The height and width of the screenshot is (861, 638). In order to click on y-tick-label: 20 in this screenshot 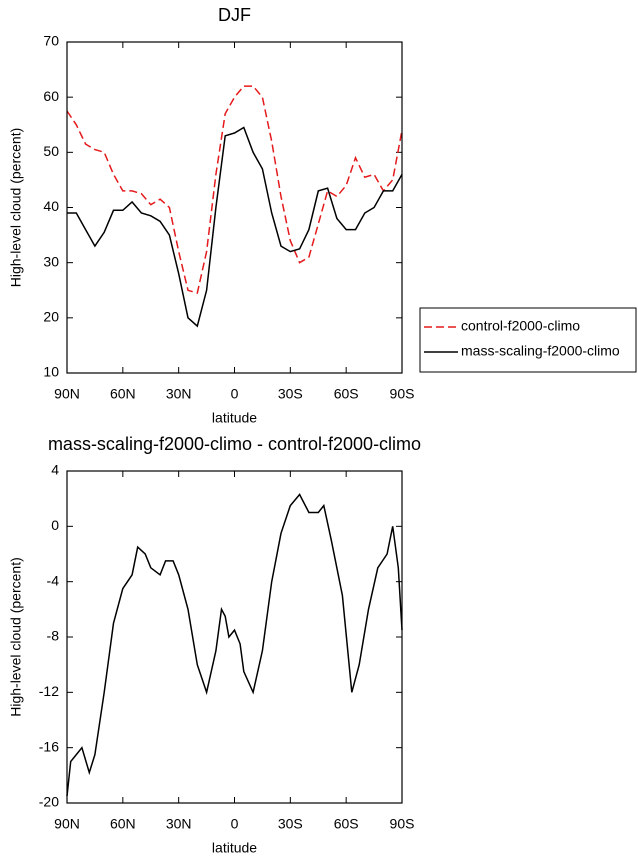, I will do `click(51, 317)`.